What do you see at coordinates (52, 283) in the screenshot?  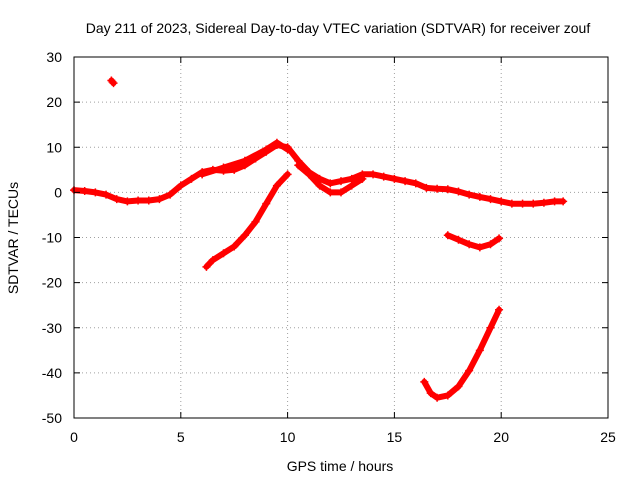 I see `y-tick-label: -20` at bounding box center [52, 283].